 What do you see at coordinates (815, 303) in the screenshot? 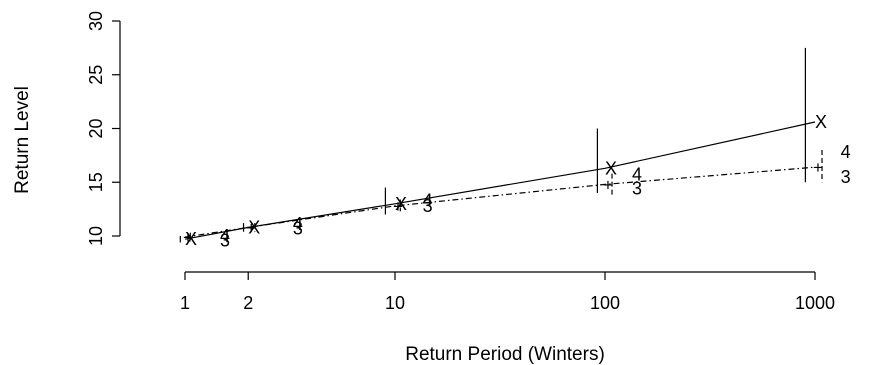
I see `x-tick-label: 1000` at bounding box center [815, 303].